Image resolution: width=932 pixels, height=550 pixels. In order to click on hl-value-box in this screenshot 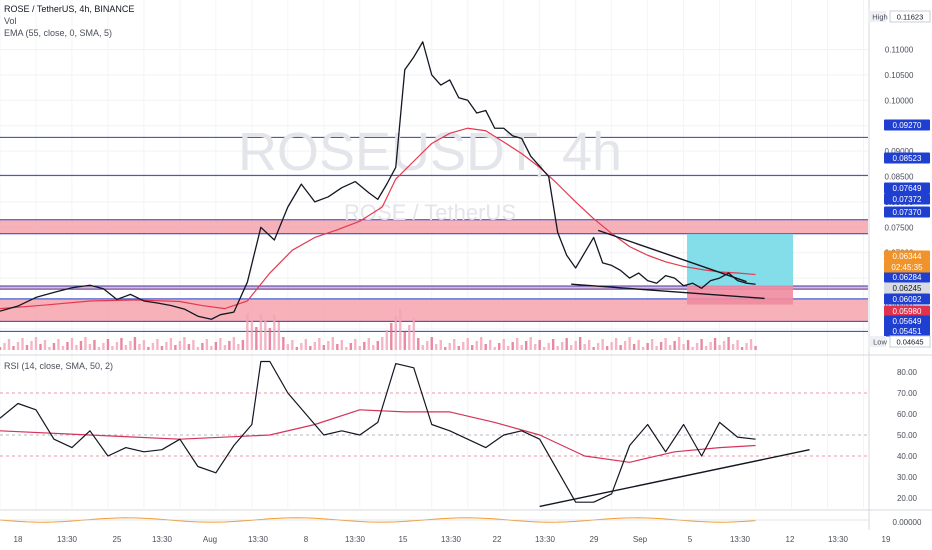, I will do `click(910, 16)`.